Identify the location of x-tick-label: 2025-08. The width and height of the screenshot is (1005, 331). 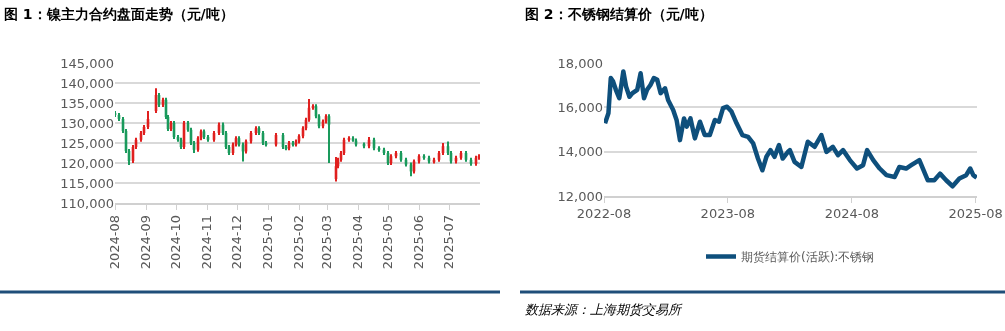
(975, 214).